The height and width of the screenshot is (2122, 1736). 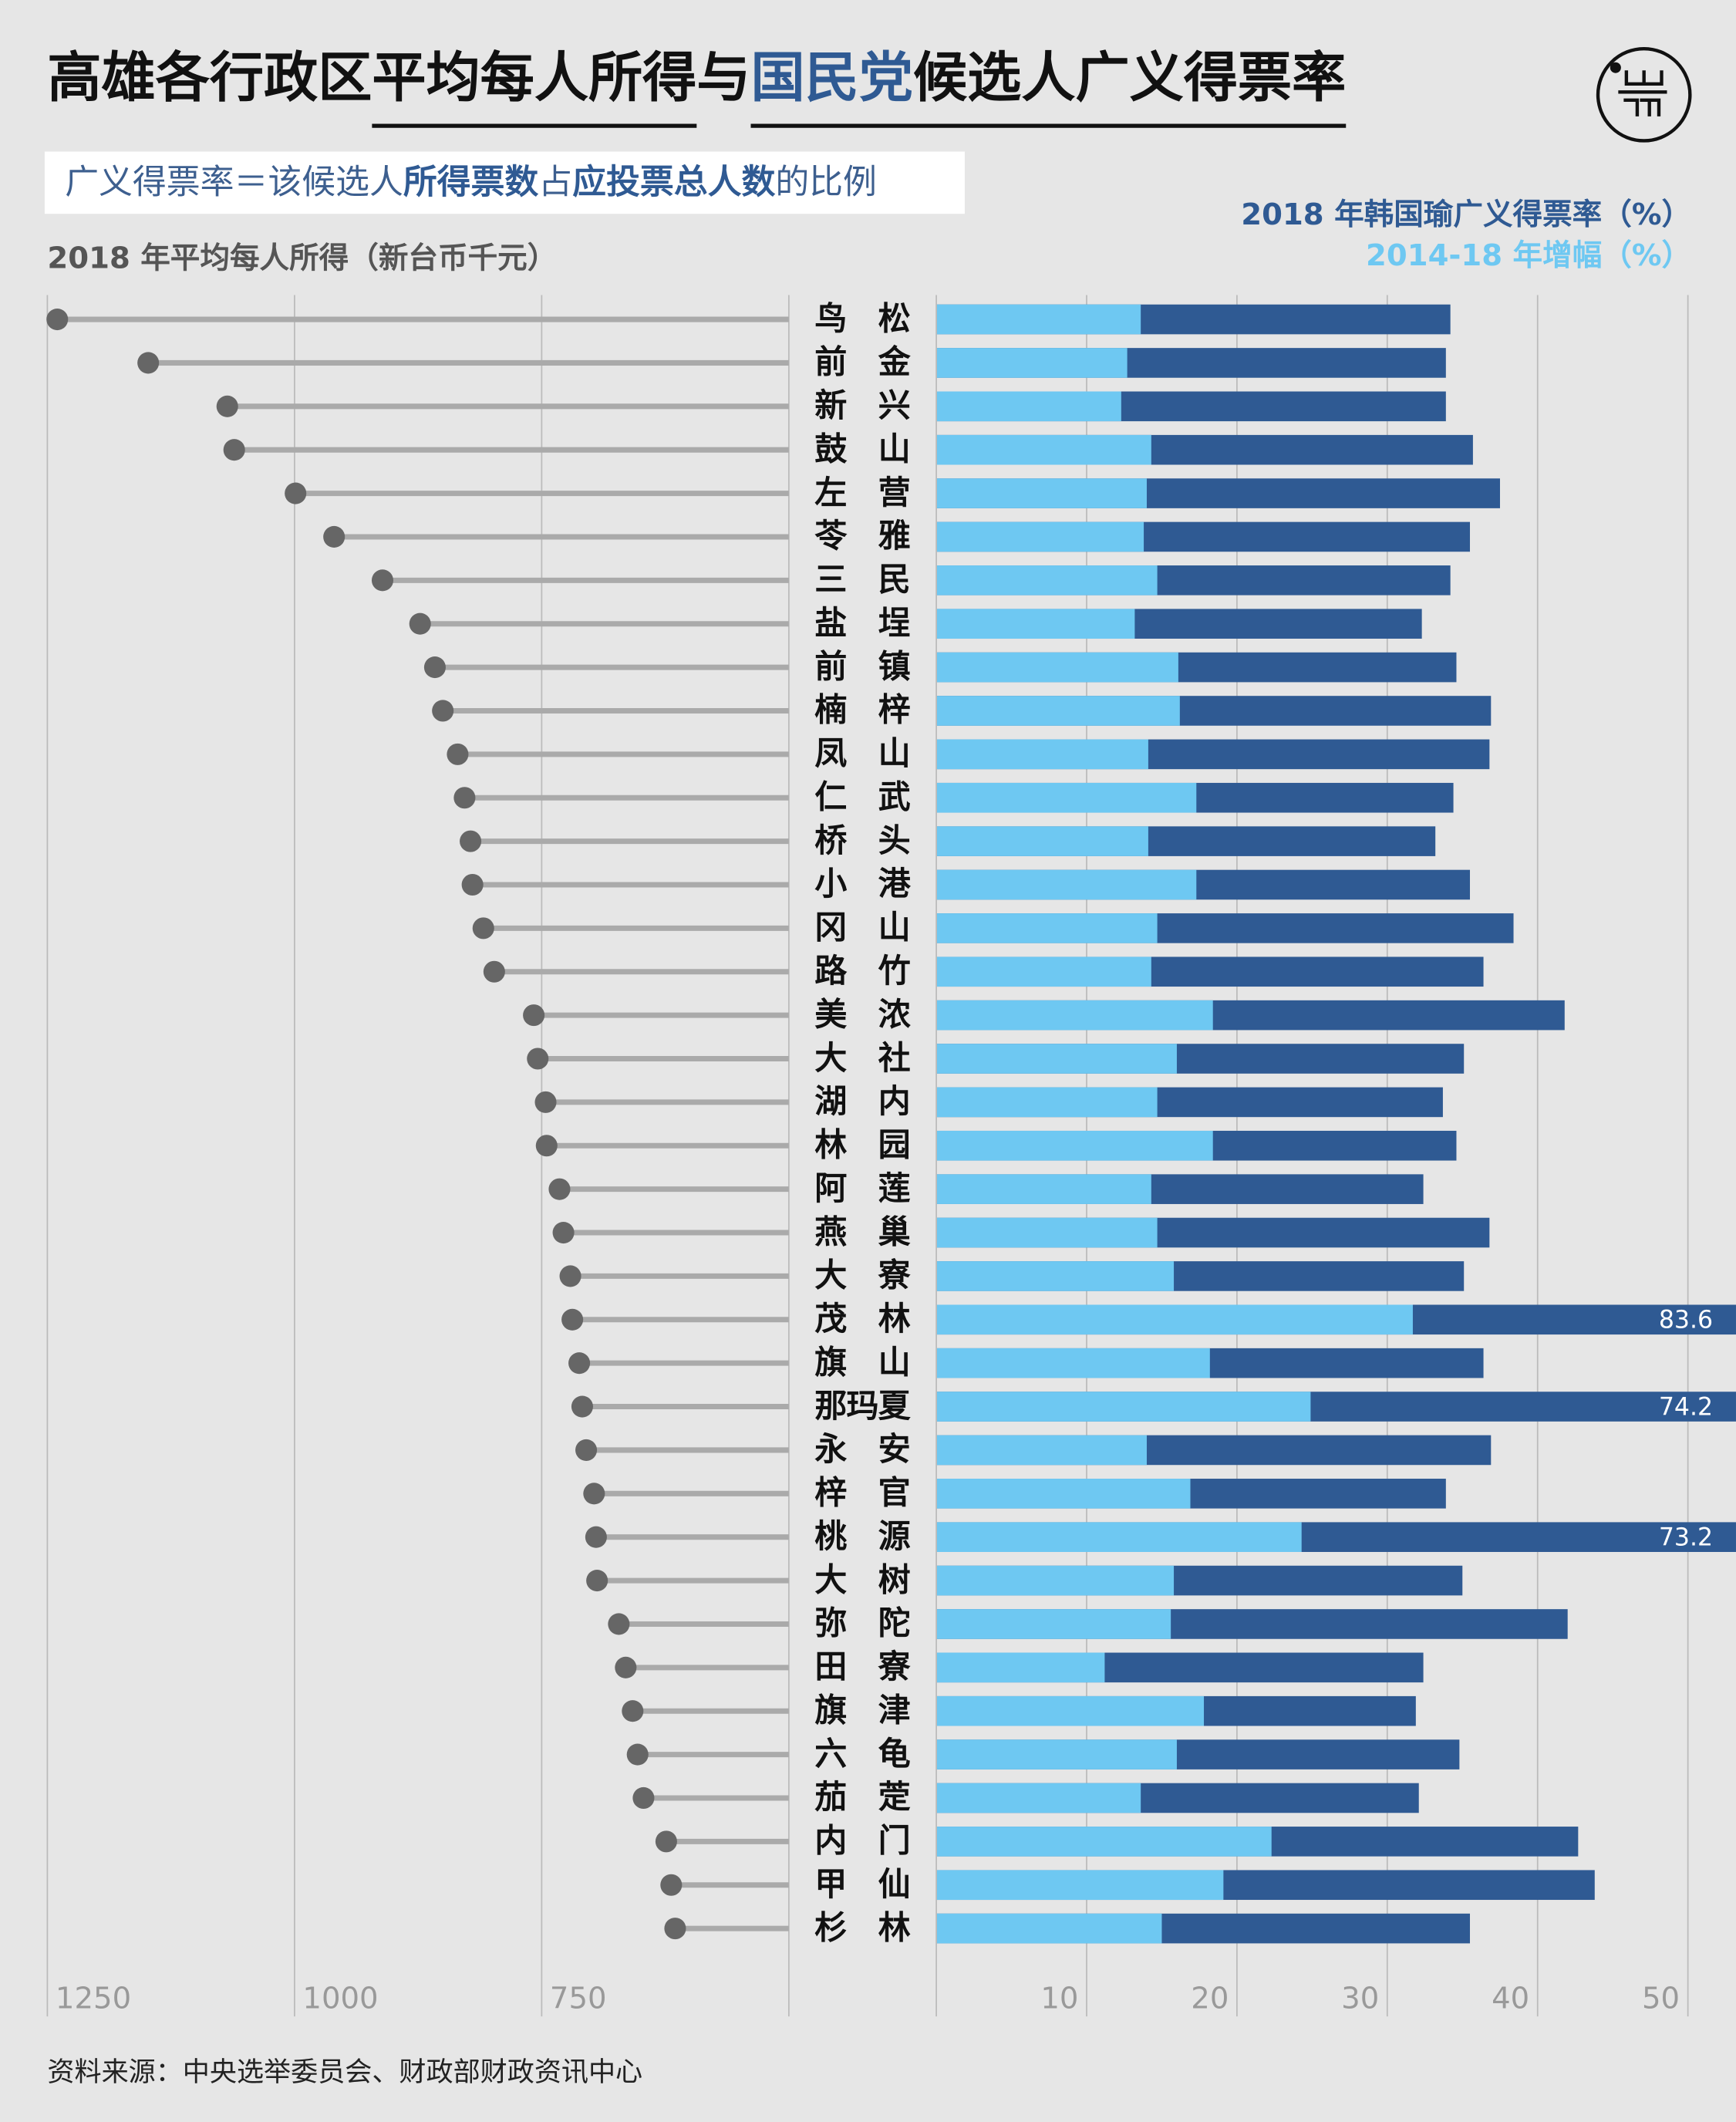 What do you see at coordinates (1686, 1537) in the screenshot?
I see `value-label: 73.2` at bounding box center [1686, 1537].